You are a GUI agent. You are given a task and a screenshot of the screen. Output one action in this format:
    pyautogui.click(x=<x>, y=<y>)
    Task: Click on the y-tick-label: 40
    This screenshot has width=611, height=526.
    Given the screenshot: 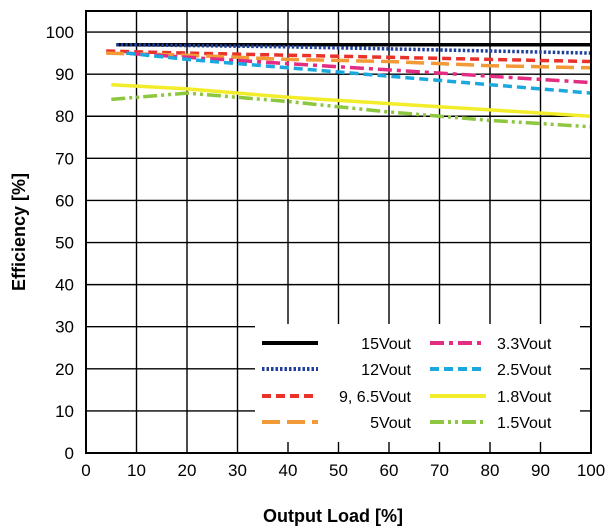 What is the action you would take?
    pyautogui.click(x=64, y=285)
    